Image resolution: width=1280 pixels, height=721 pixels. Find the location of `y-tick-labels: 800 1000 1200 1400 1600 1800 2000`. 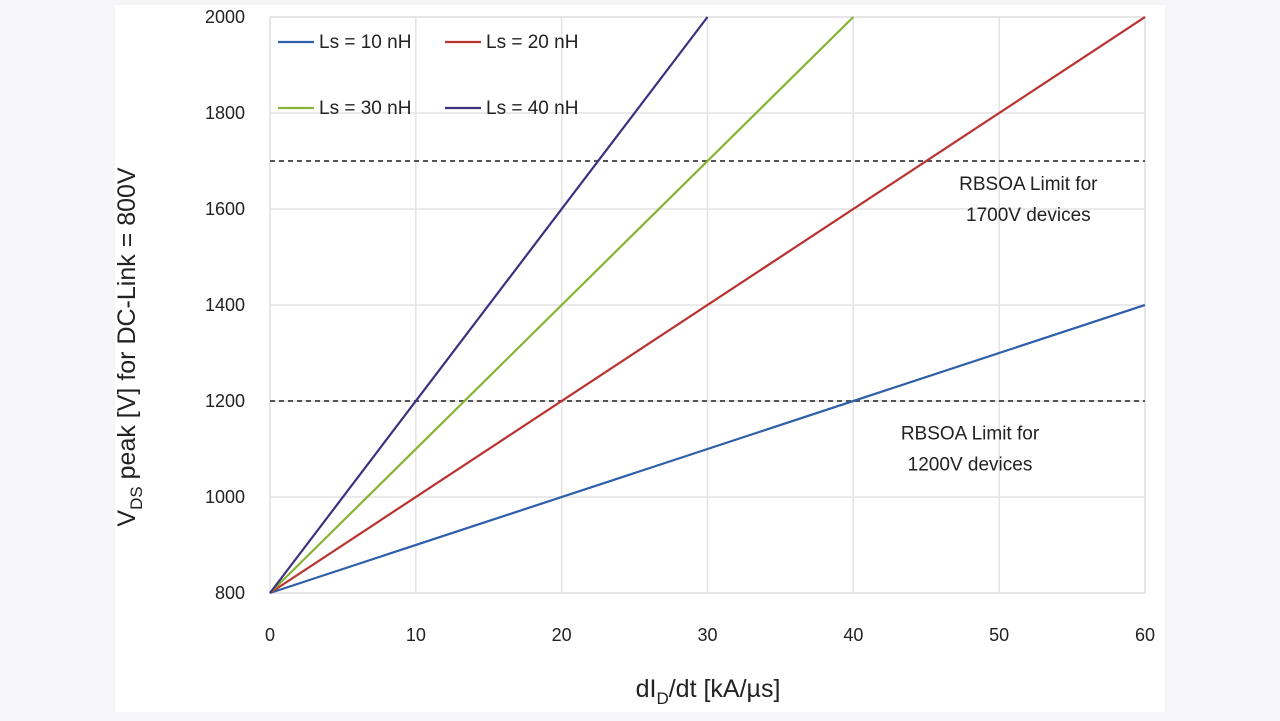

y-tick-labels: 800 1000 1200 1400 1600 1800 2000 is located at coordinates (225, 305).